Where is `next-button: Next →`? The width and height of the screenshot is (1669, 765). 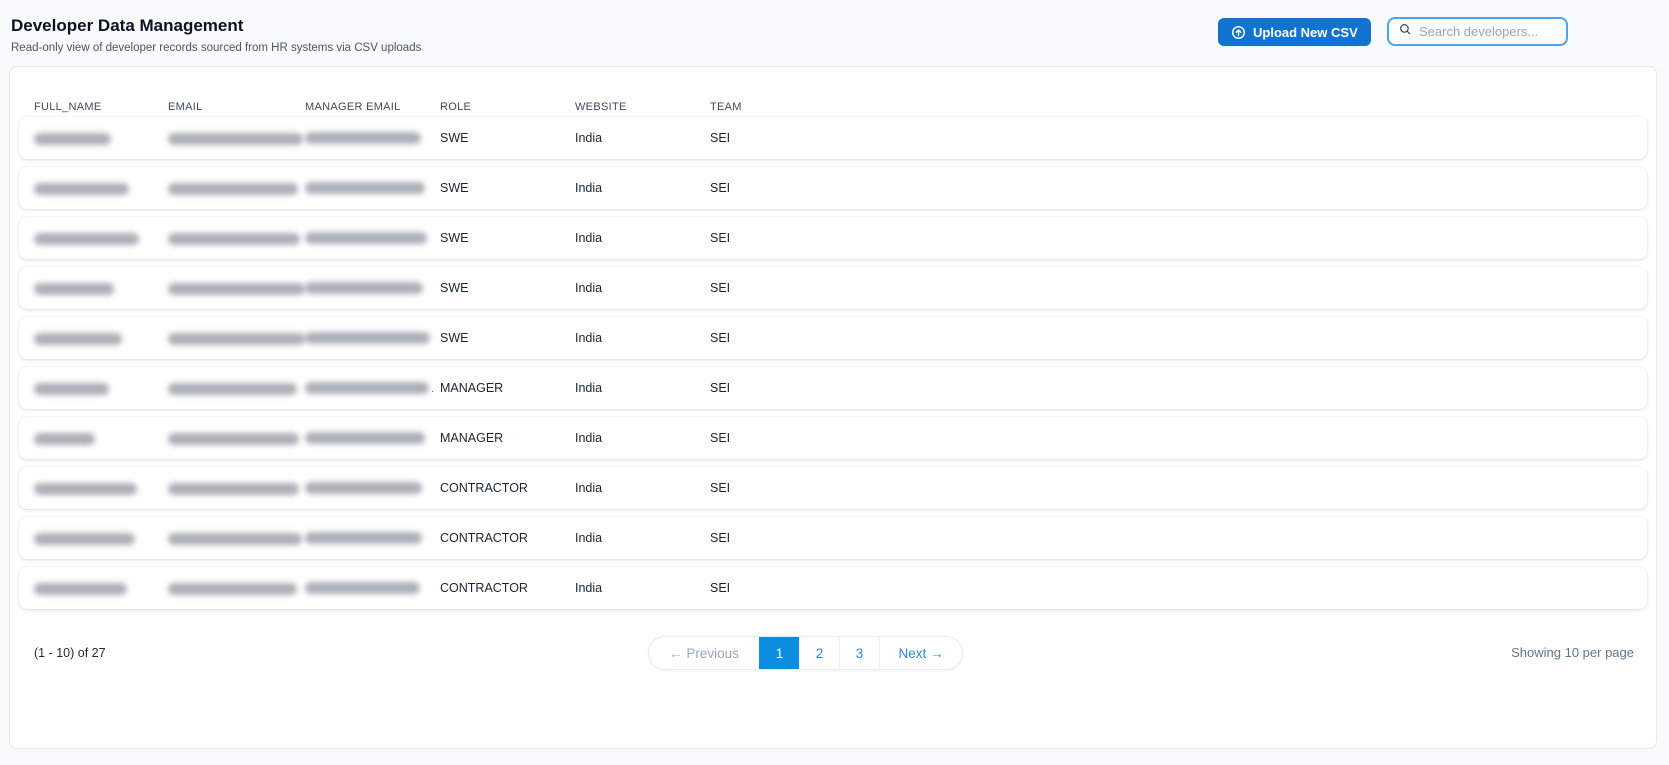
next-button: Next → is located at coordinates (920, 653).